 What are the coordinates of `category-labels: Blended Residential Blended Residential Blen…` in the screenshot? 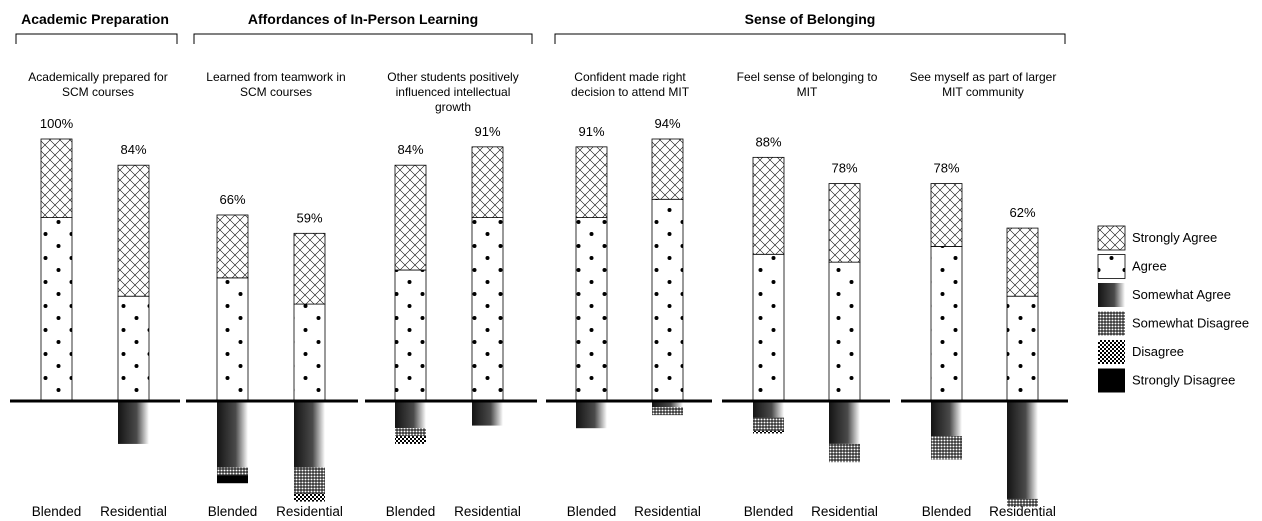 It's located at (544, 511).